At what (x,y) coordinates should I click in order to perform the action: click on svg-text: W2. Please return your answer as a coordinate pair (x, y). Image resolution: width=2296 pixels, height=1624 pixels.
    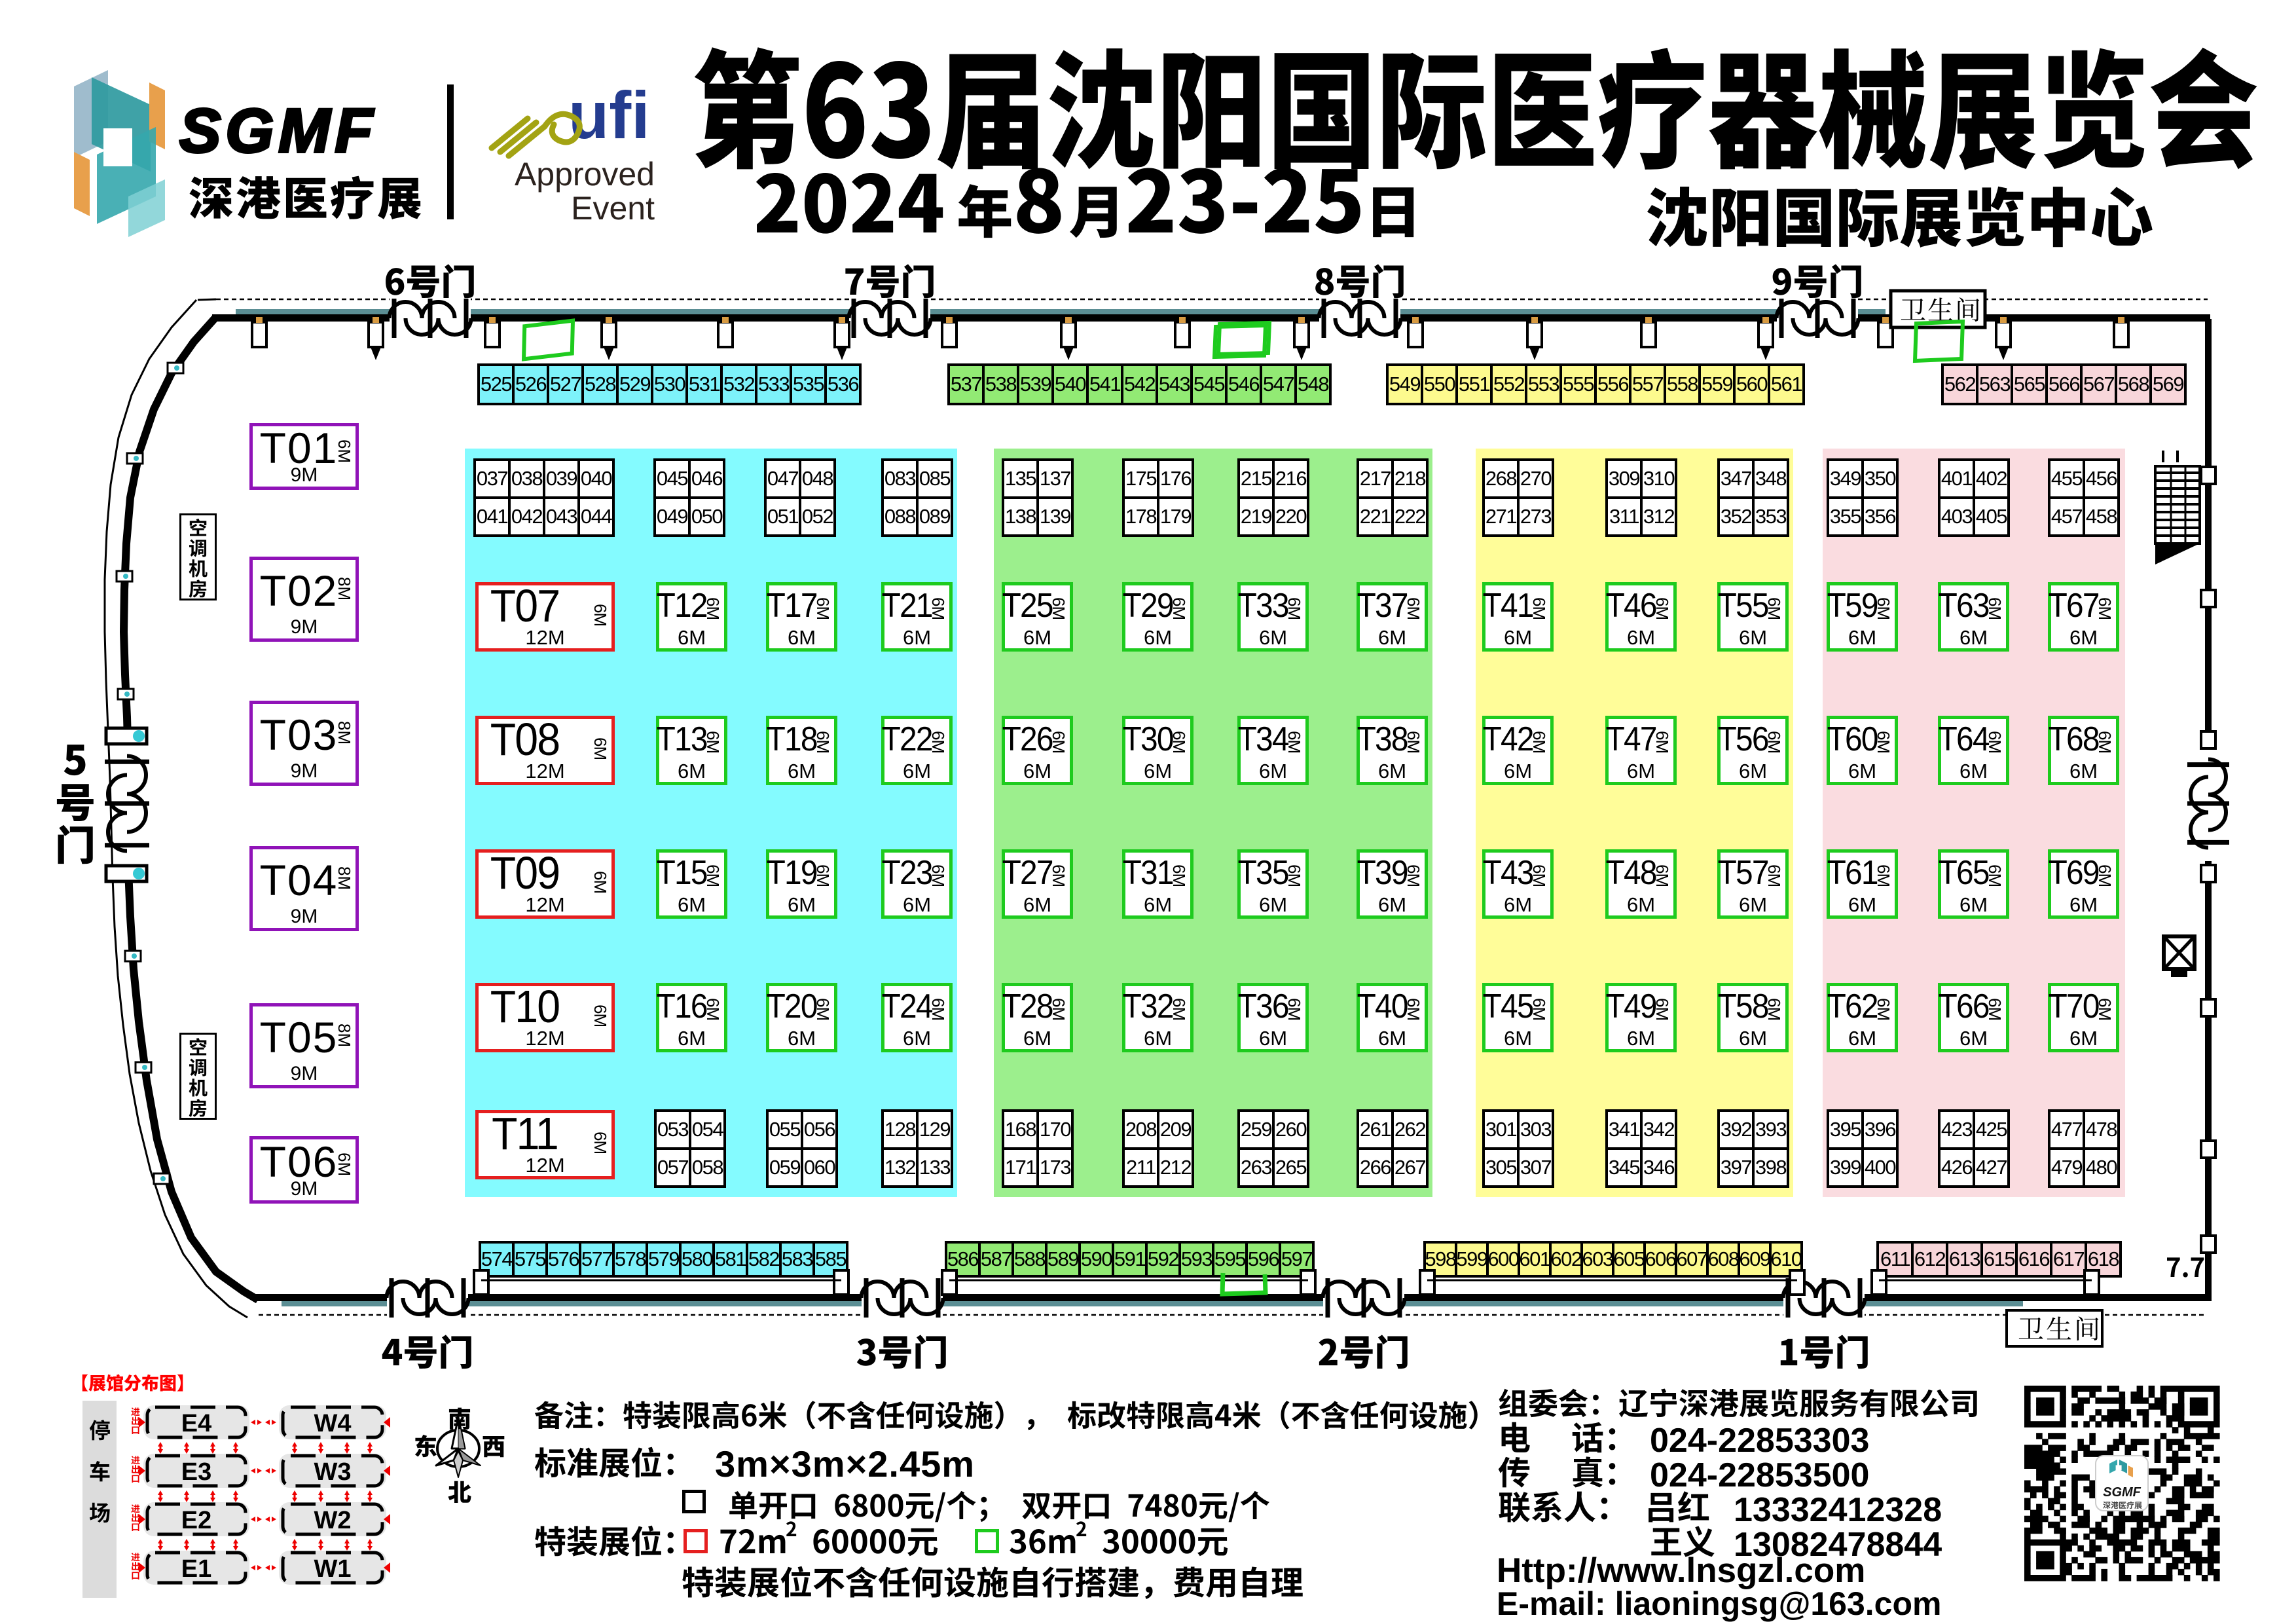
    Looking at the image, I should click on (333, 1520).